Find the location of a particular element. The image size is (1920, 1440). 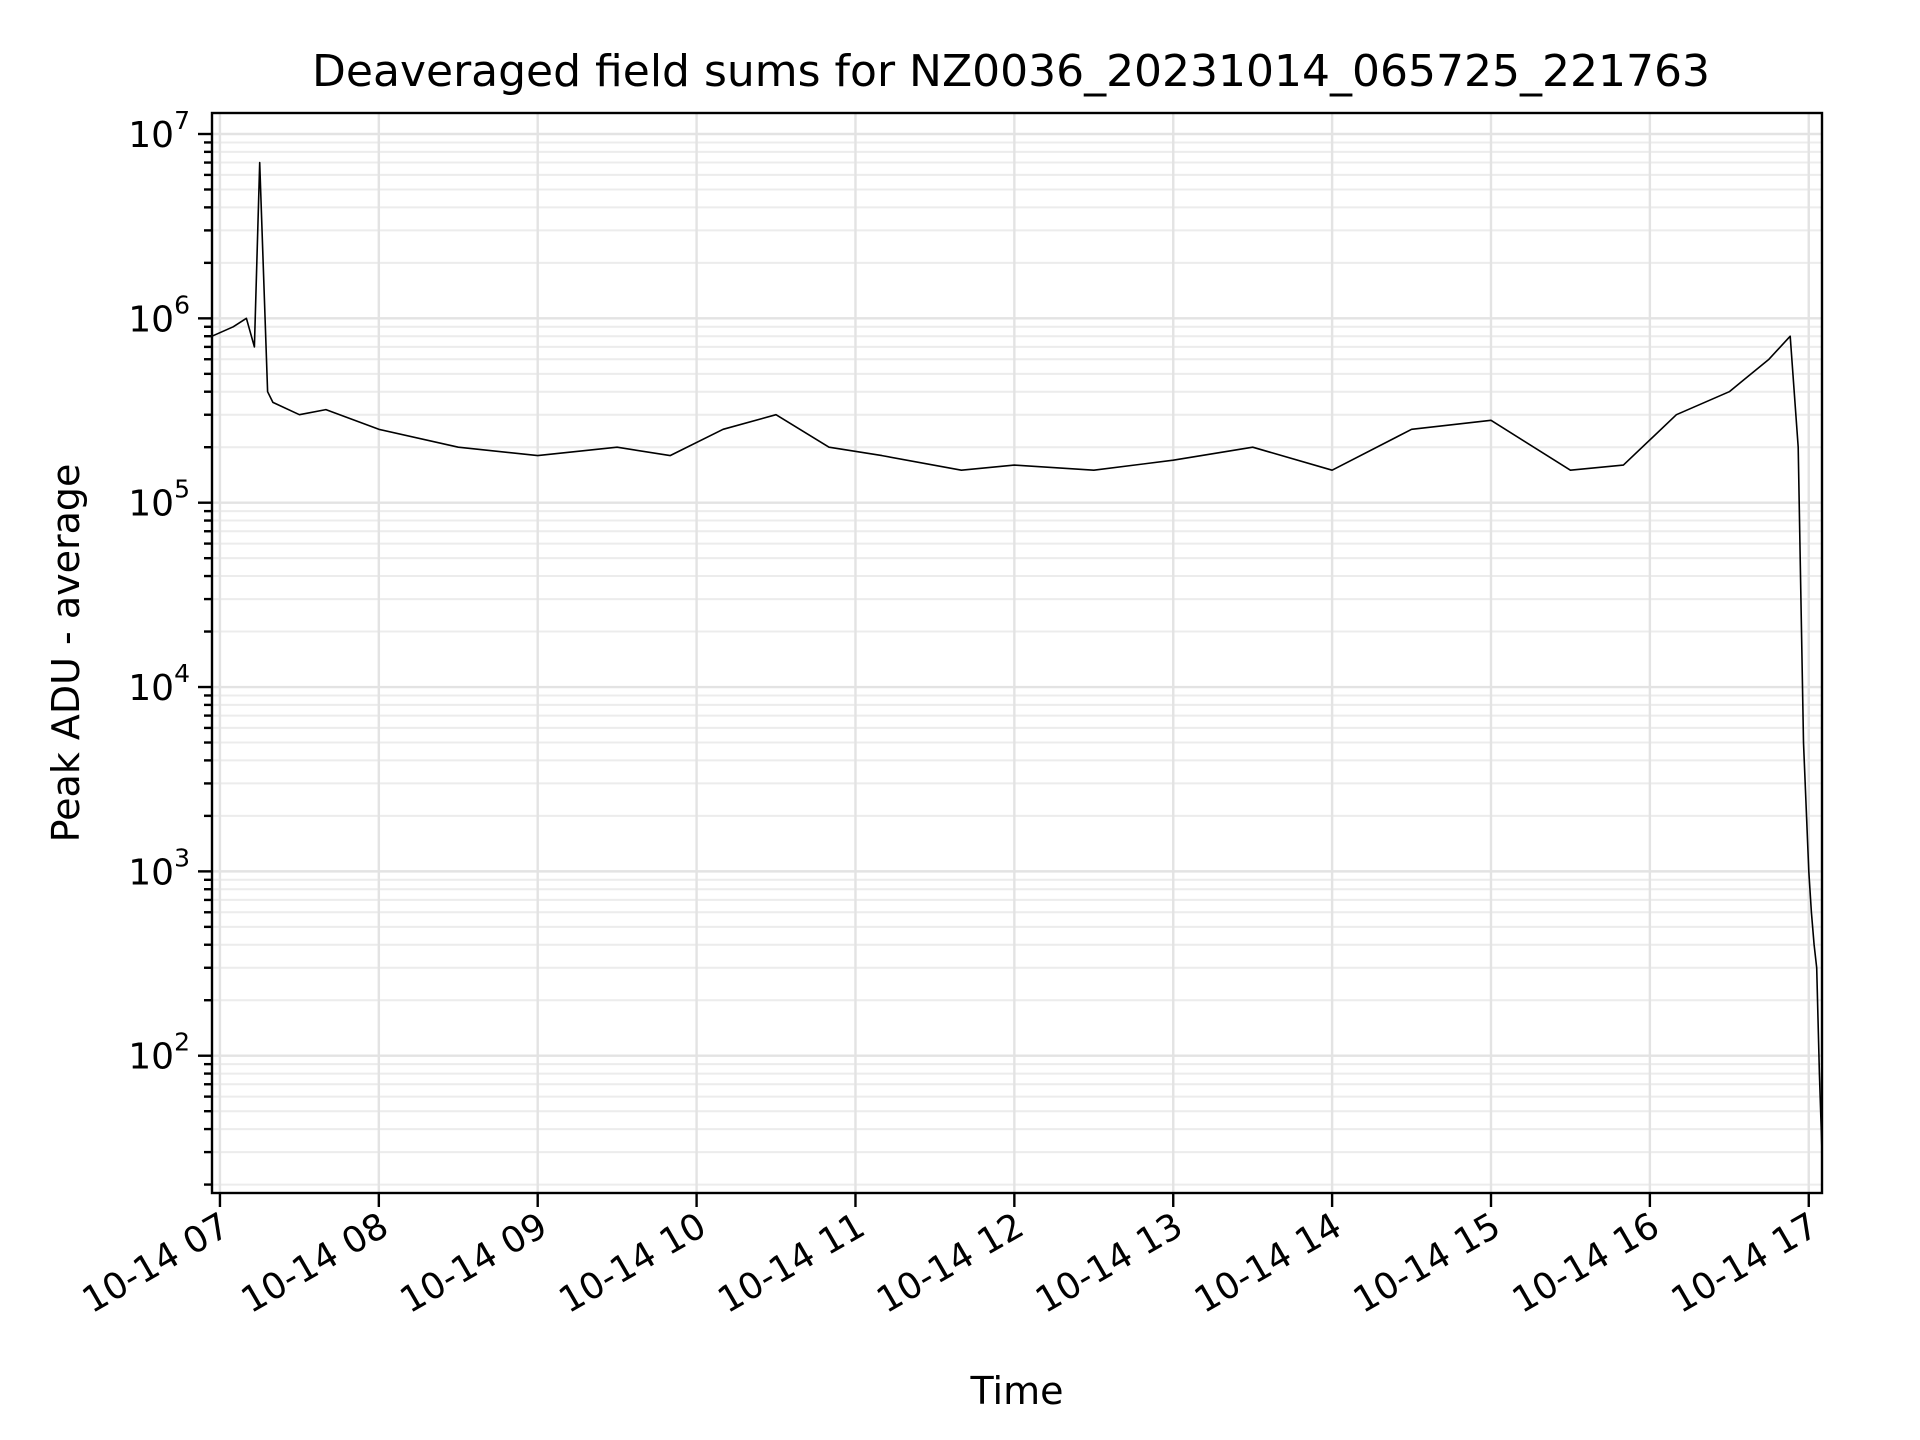

x-tick-label: 10-14 10 is located at coordinates (632, 1263).